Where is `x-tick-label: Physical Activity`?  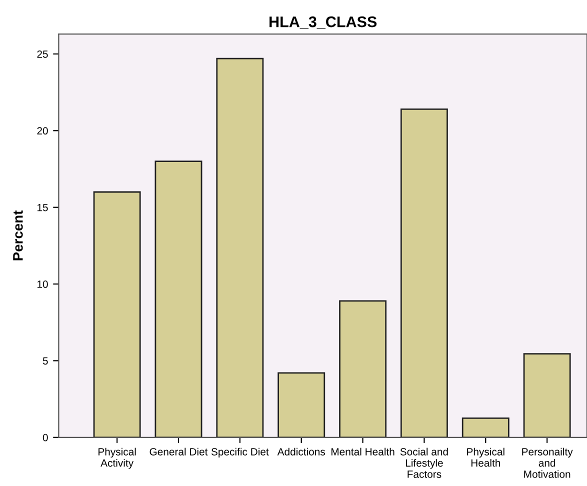 x-tick-label: Physical Activity is located at coordinates (117, 458).